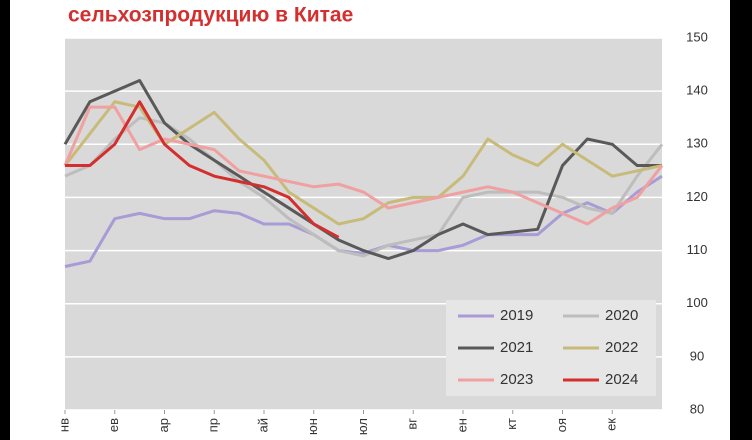 This screenshot has height=440, width=752. What do you see at coordinates (202, 169) in the screenshot?
I see `line-series` at bounding box center [202, 169].